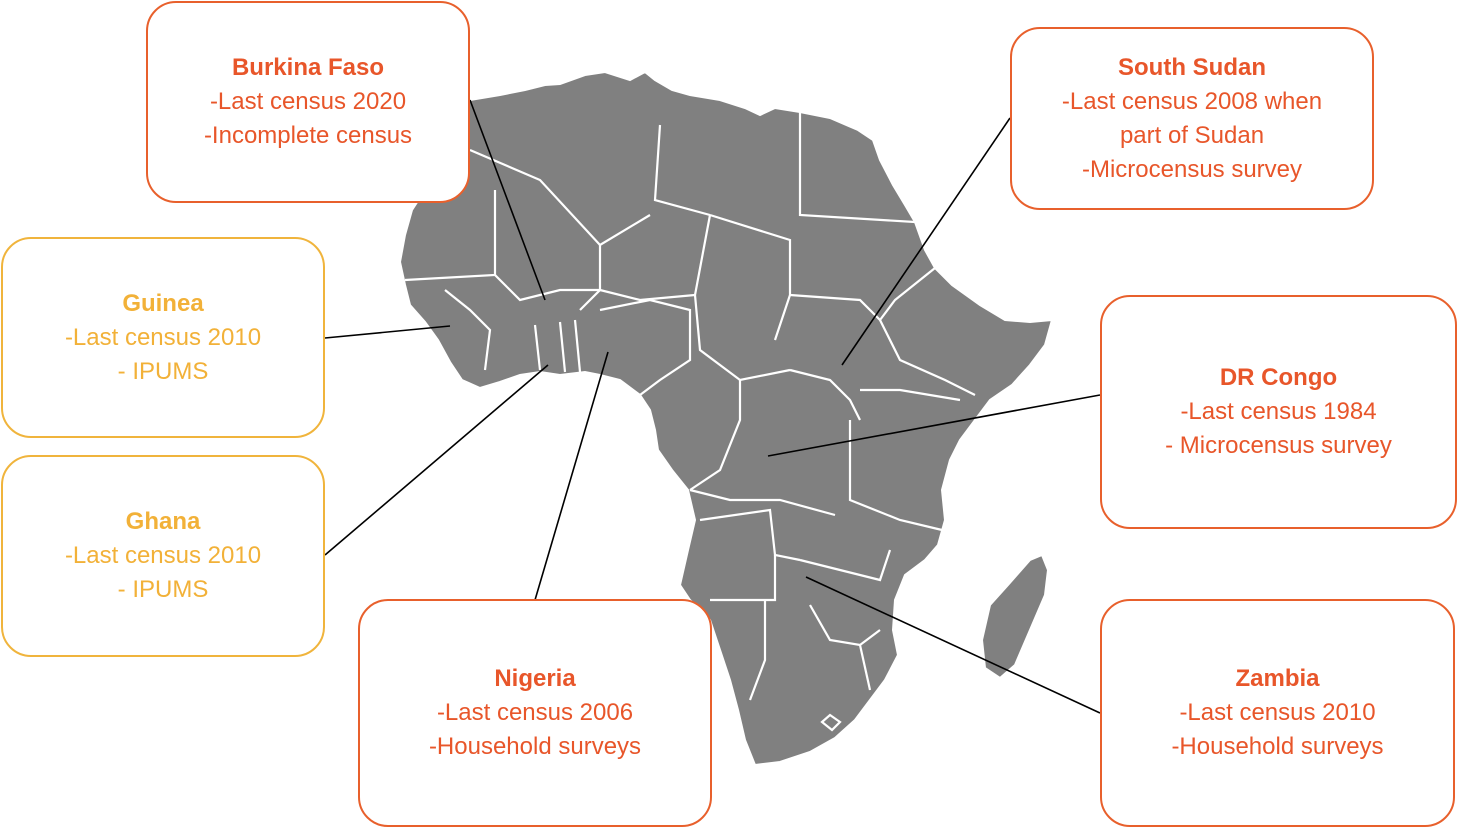 The image size is (1458, 829). I want to click on callout-line: -Last census 2020, so click(308, 101).